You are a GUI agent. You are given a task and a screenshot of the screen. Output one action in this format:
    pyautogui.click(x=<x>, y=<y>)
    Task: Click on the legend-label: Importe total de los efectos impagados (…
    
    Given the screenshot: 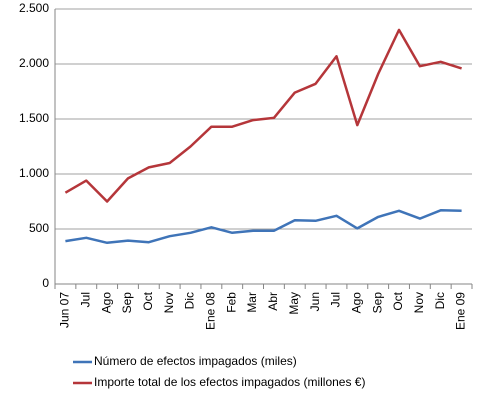 What is the action you would take?
    pyautogui.click(x=229, y=382)
    